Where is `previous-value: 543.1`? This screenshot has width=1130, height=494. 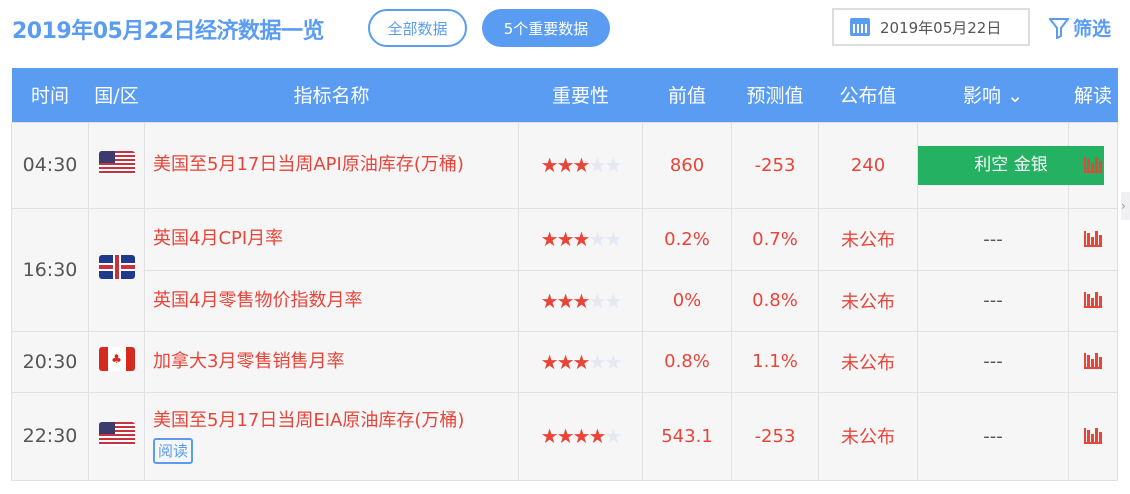
previous-value: 543.1 is located at coordinates (687, 436).